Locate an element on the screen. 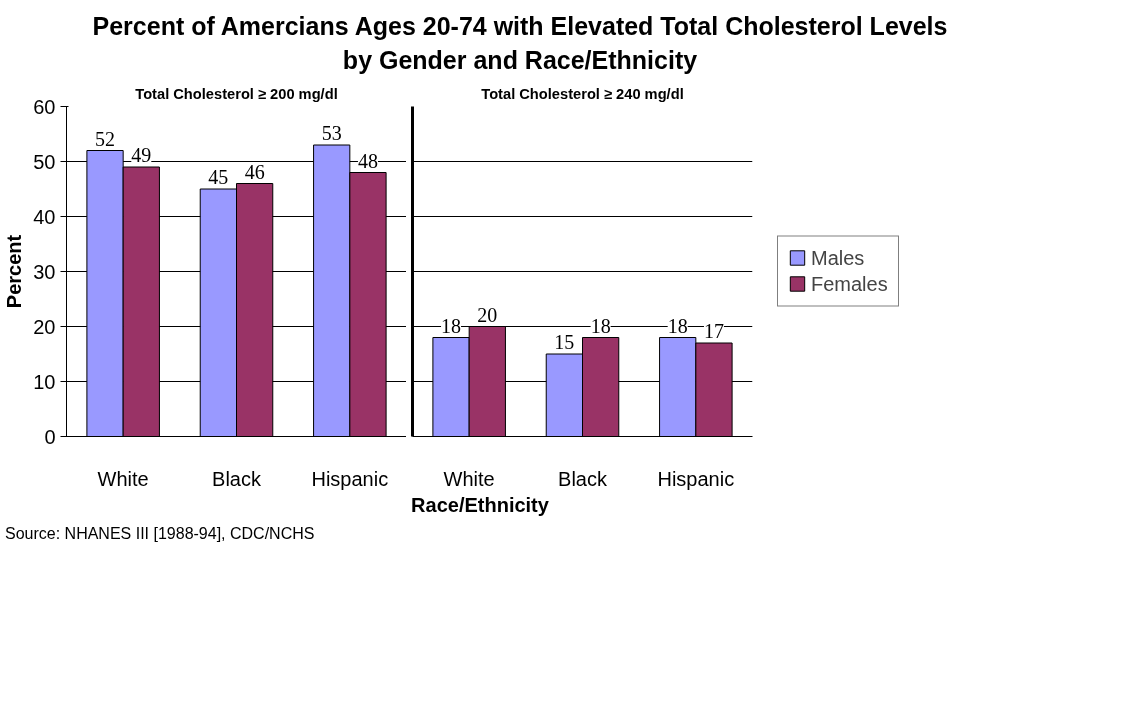 The height and width of the screenshot is (708, 1133). data-label: 46 is located at coordinates (254, 171).